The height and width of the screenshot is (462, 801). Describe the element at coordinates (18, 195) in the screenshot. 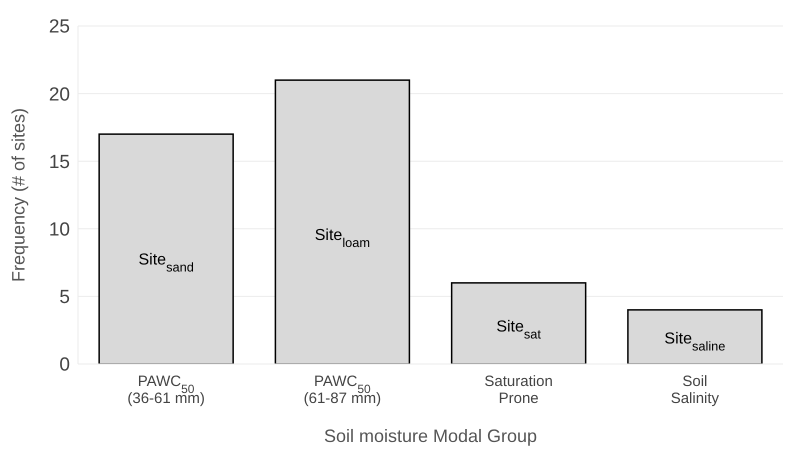

I see `y-axis-title: Frequency (# of sites)` at that location.